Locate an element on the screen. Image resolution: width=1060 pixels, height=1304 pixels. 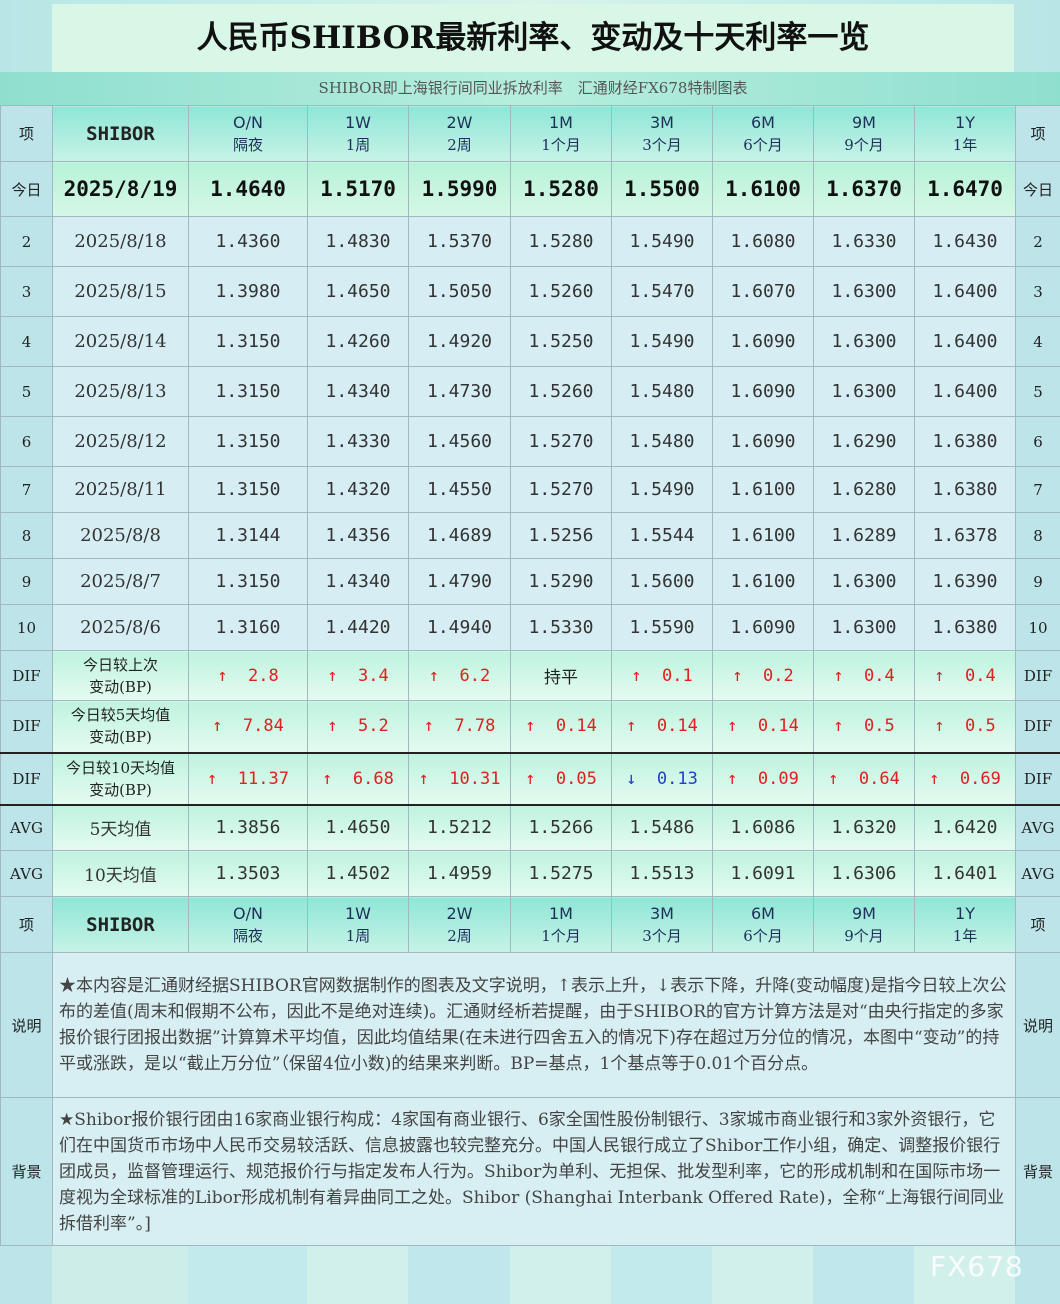
row-side-label: 7 is located at coordinates (26, 489).